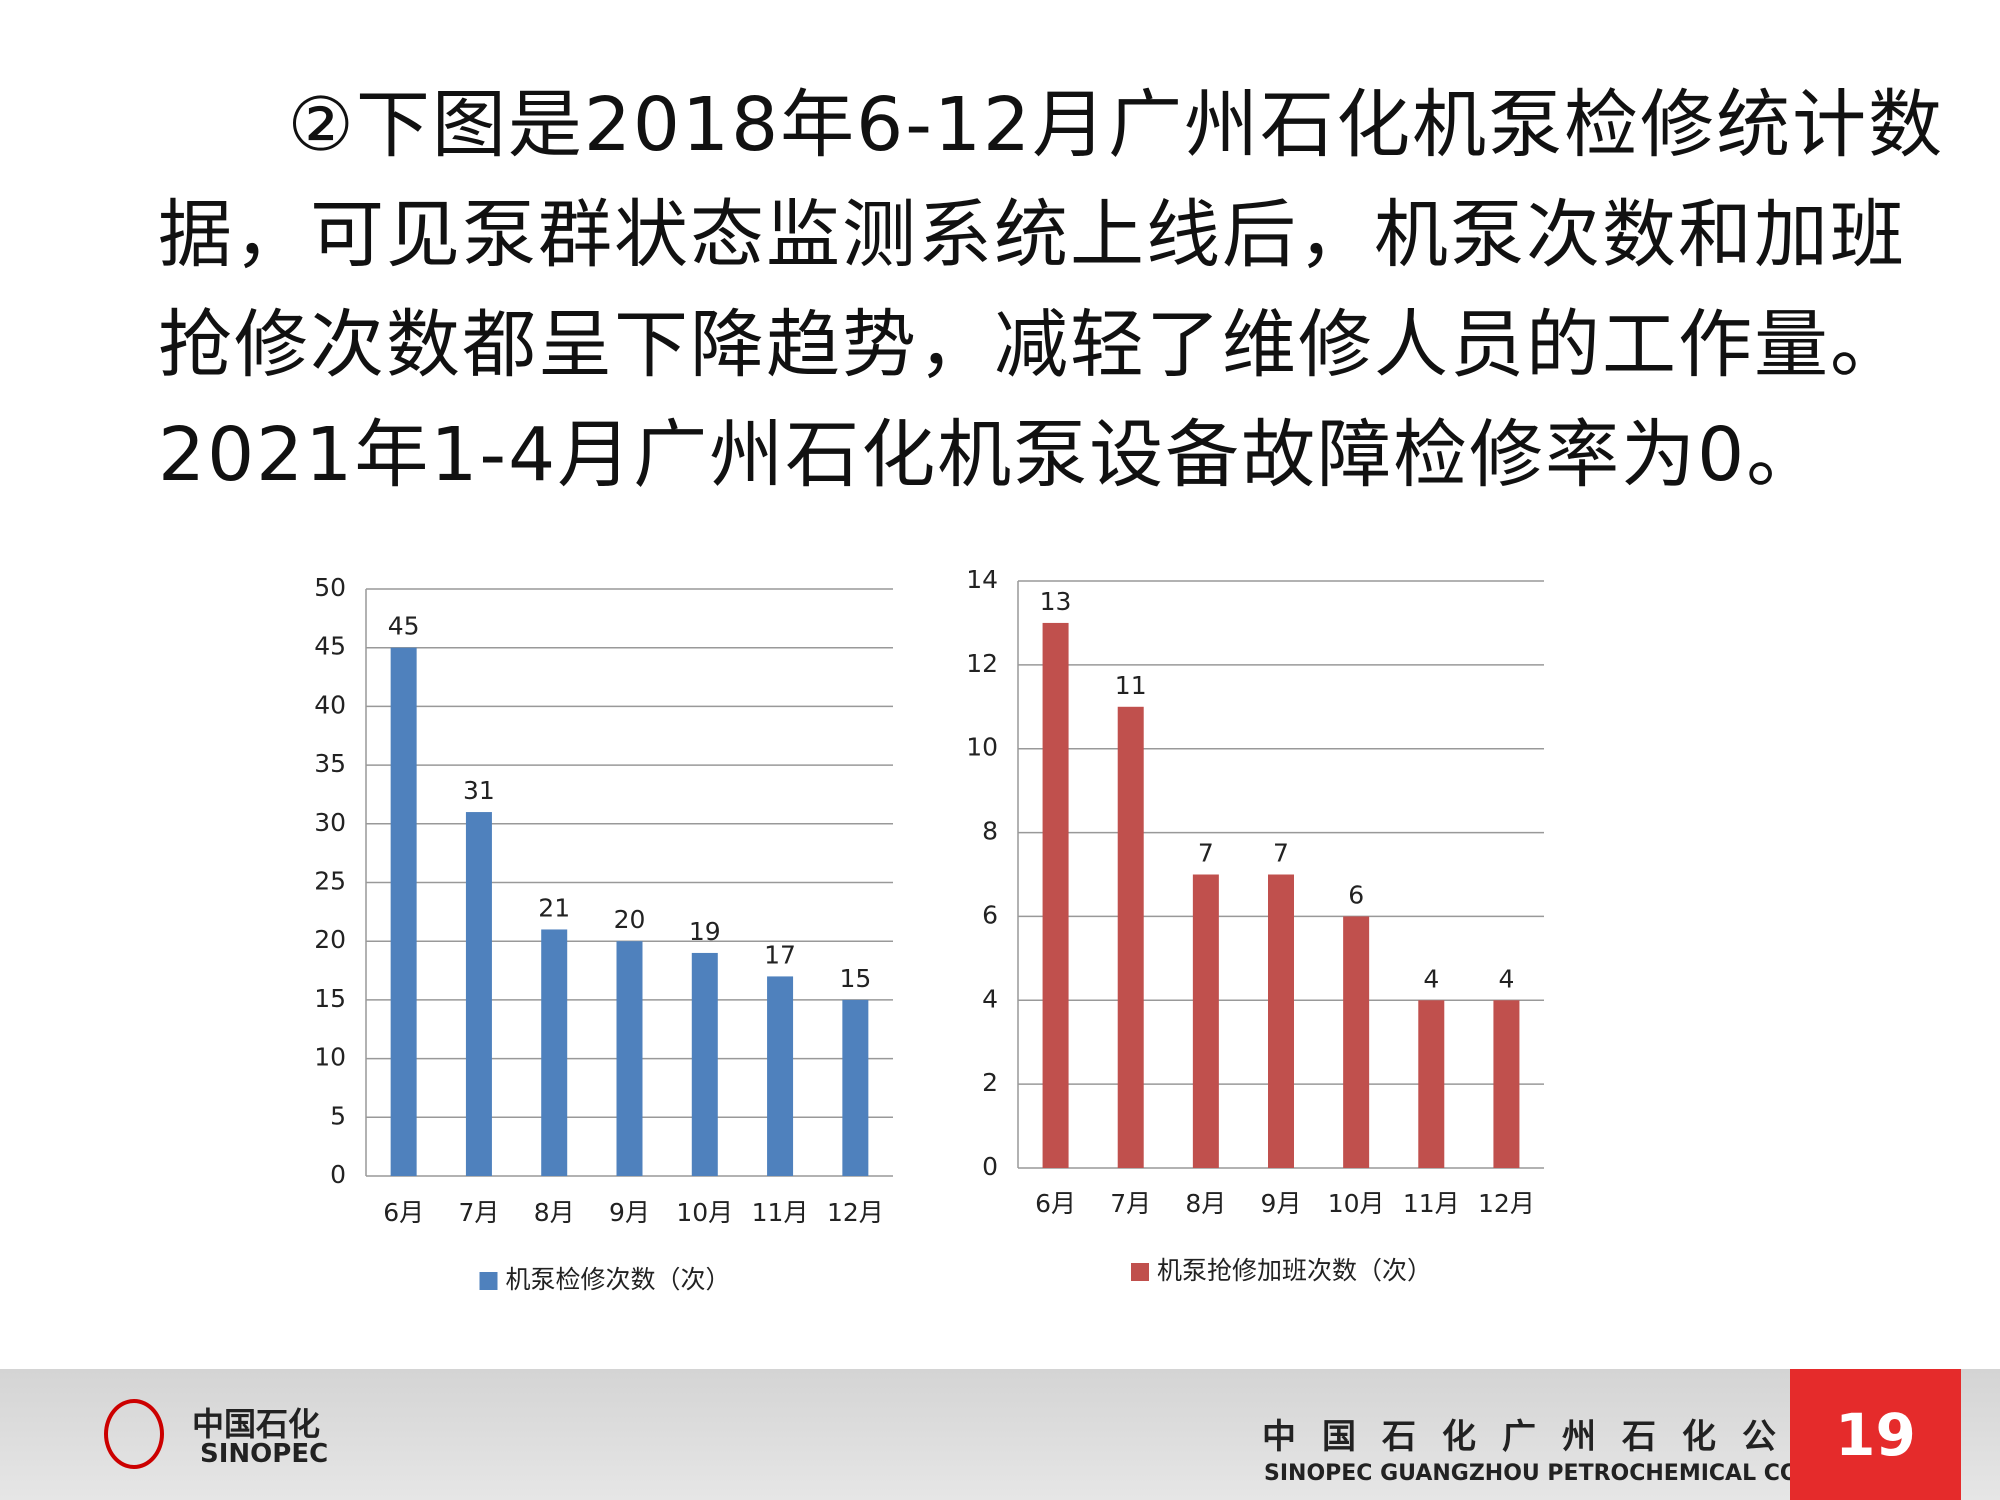 Image resolution: width=2000 pixels, height=1500 pixels. I want to click on data-label: 6, so click(1356, 894).